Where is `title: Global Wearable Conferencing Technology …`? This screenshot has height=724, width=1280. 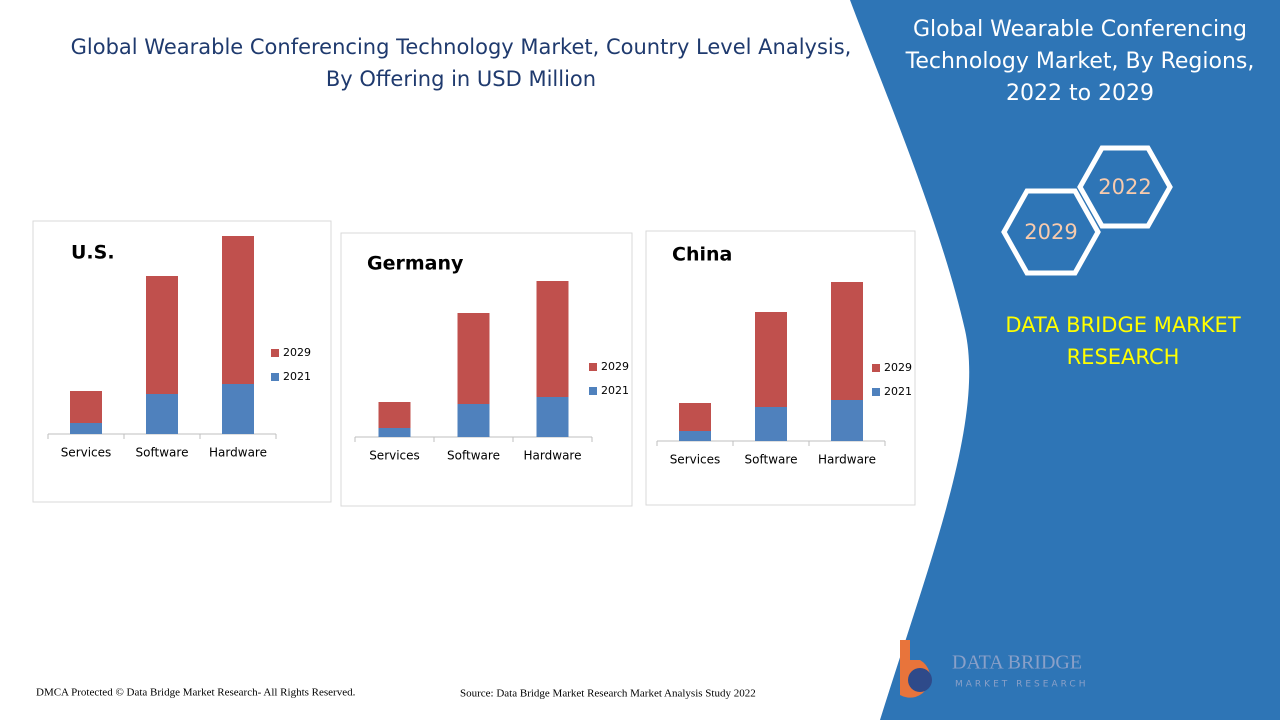 title: Global Wearable Conferencing Technology … is located at coordinates (461, 47).